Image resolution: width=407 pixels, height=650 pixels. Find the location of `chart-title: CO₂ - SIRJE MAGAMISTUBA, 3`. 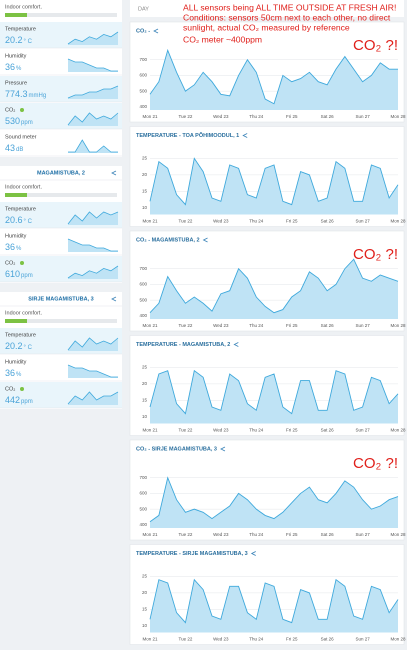

chart-title: CO₂ - SIRJE MAGAMISTUBA, 3 is located at coordinates (176, 449).